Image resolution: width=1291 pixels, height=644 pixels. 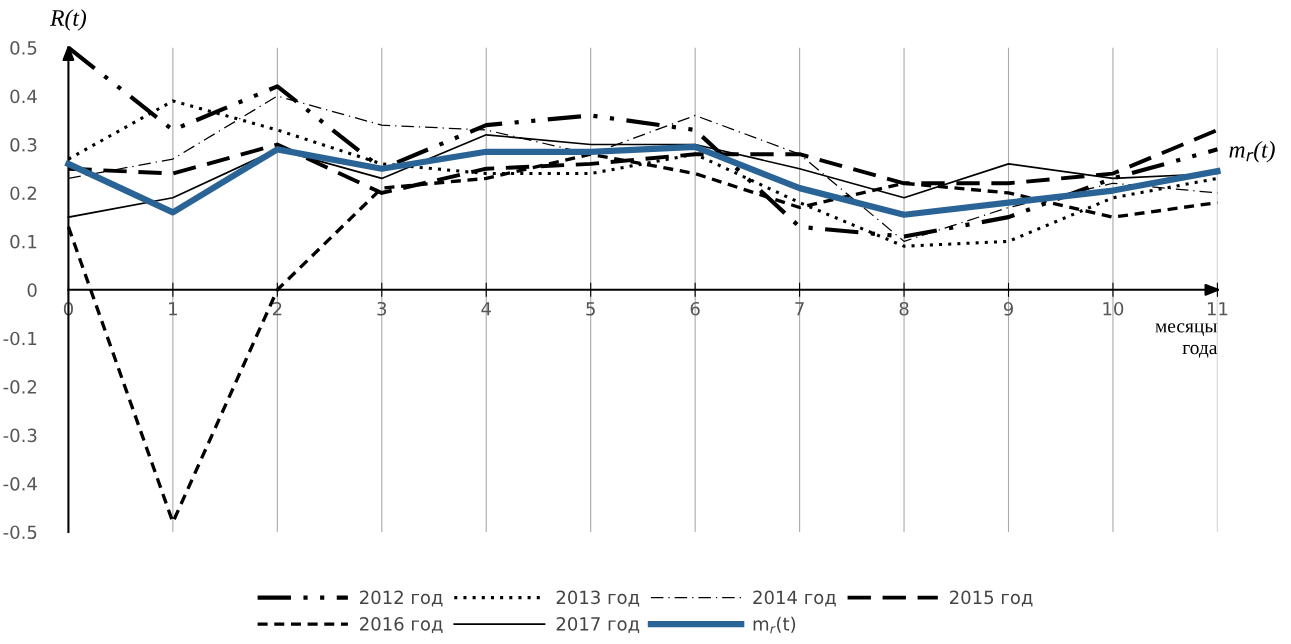 I want to click on legend-label: 2016 год, so click(x=401, y=625).